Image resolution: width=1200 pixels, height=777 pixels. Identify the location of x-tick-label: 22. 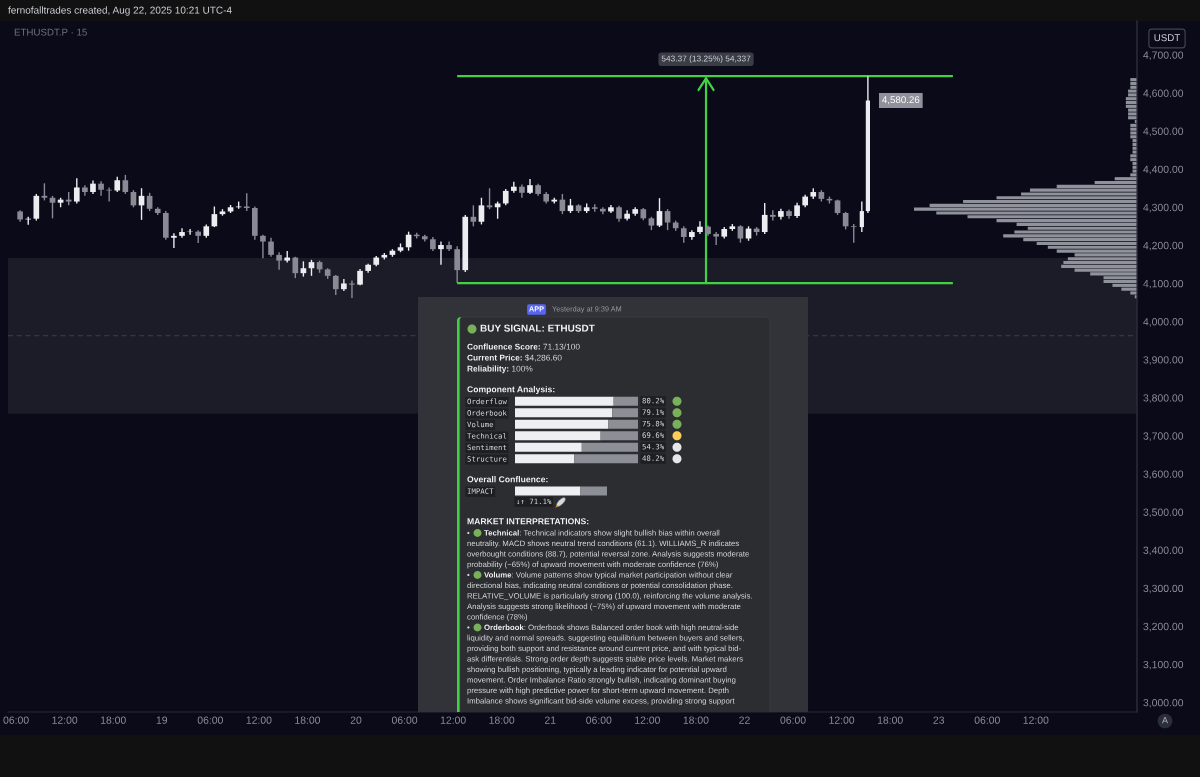
(744, 720).